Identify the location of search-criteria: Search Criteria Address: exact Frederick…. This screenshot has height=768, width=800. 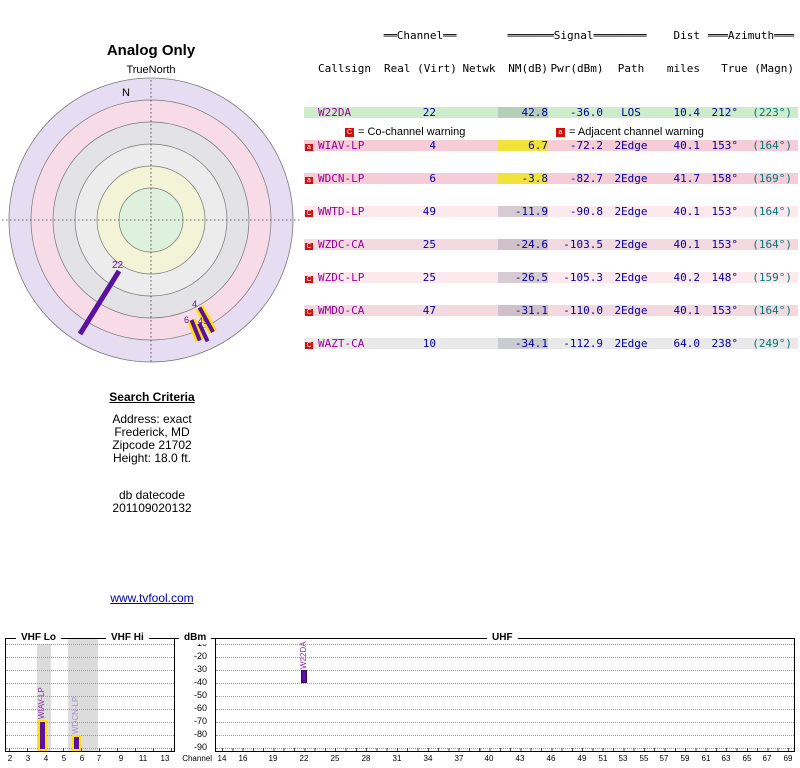
(152, 452).